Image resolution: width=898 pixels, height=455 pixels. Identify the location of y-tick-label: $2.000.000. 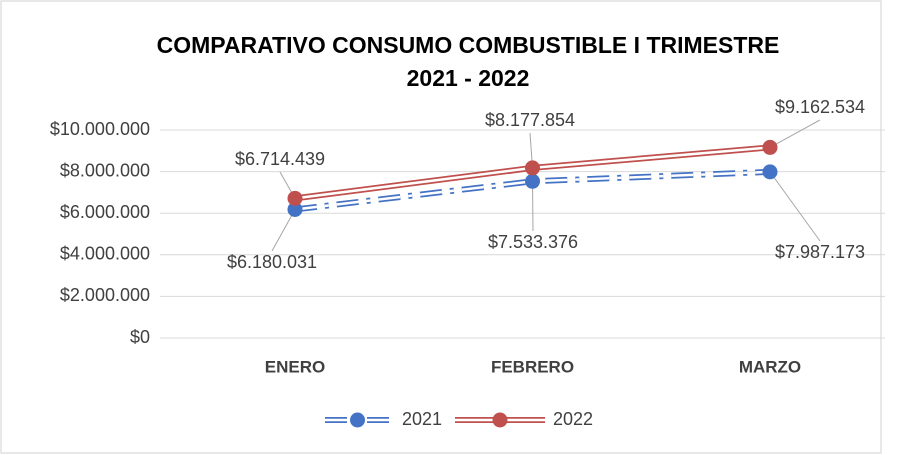
(105, 295).